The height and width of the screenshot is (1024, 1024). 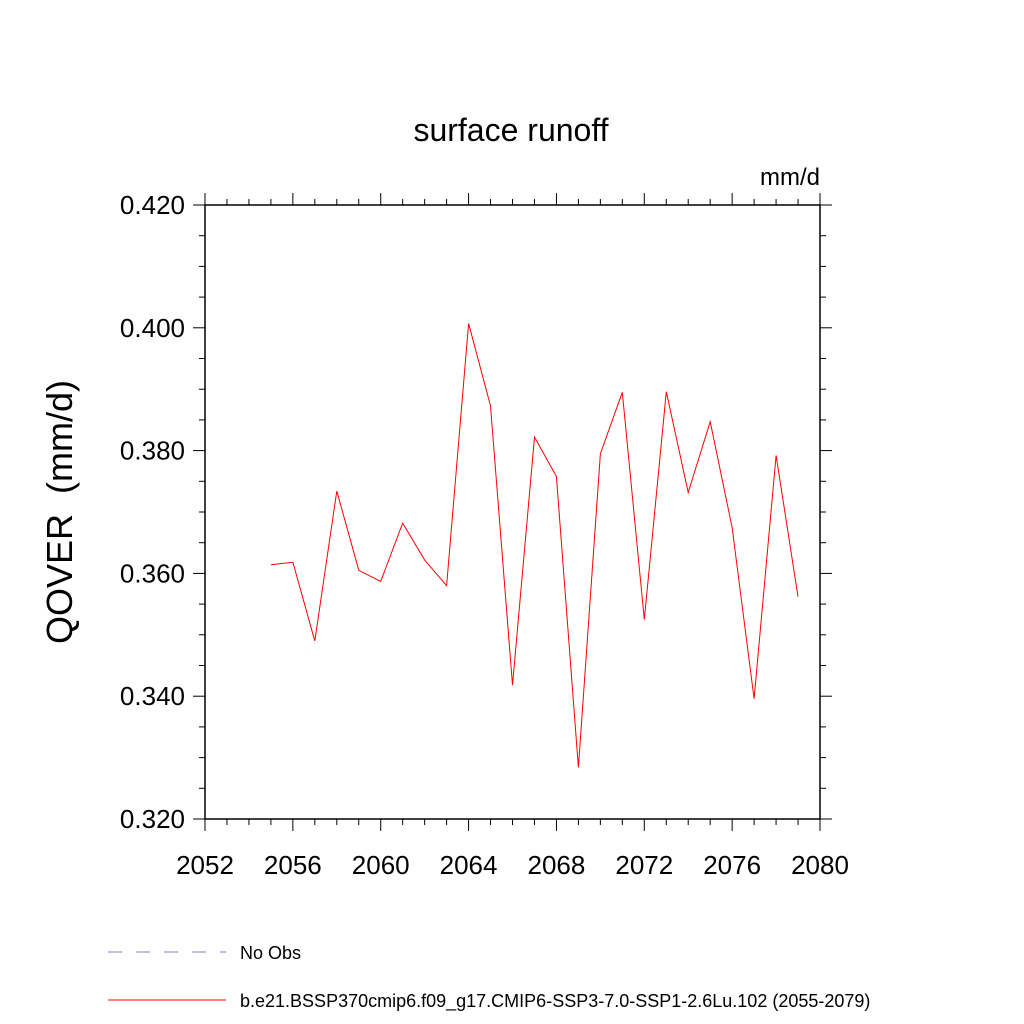 What do you see at coordinates (557, 865) in the screenshot?
I see `x-tick-label: 2068` at bounding box center [557, 865].